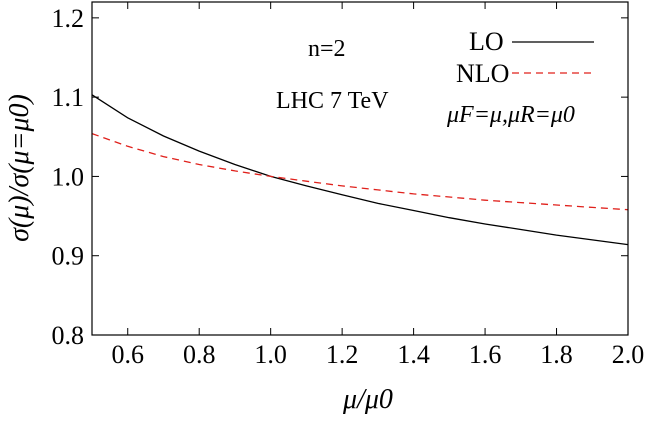 The width and height of the screenshot is (648, 421). I want to click on annotation-n: n=2, so click(327, 49).